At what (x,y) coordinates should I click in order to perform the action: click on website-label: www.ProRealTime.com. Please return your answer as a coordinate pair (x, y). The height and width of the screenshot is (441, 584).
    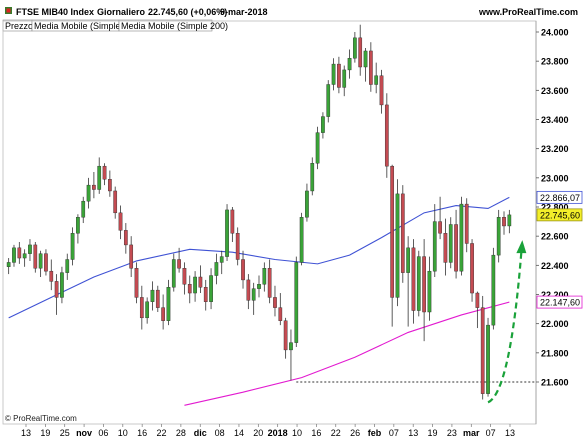
    Looking at the image, I should click on (528, 12).